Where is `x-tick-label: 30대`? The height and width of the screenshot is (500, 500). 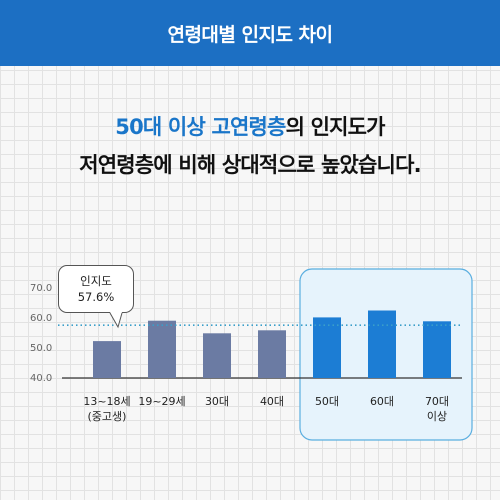
x-tick-label: 30대 is located at coordinates (217, 401).